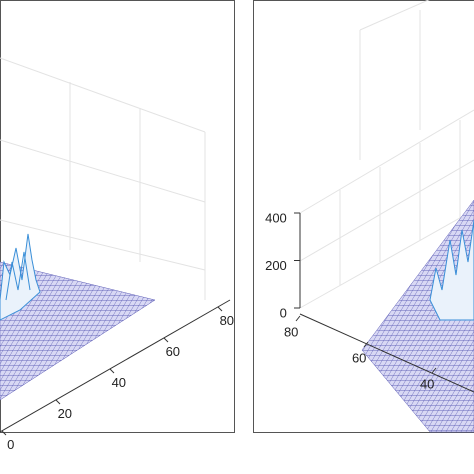  I want to click on y-tick-label: 0, so click(10, 444).